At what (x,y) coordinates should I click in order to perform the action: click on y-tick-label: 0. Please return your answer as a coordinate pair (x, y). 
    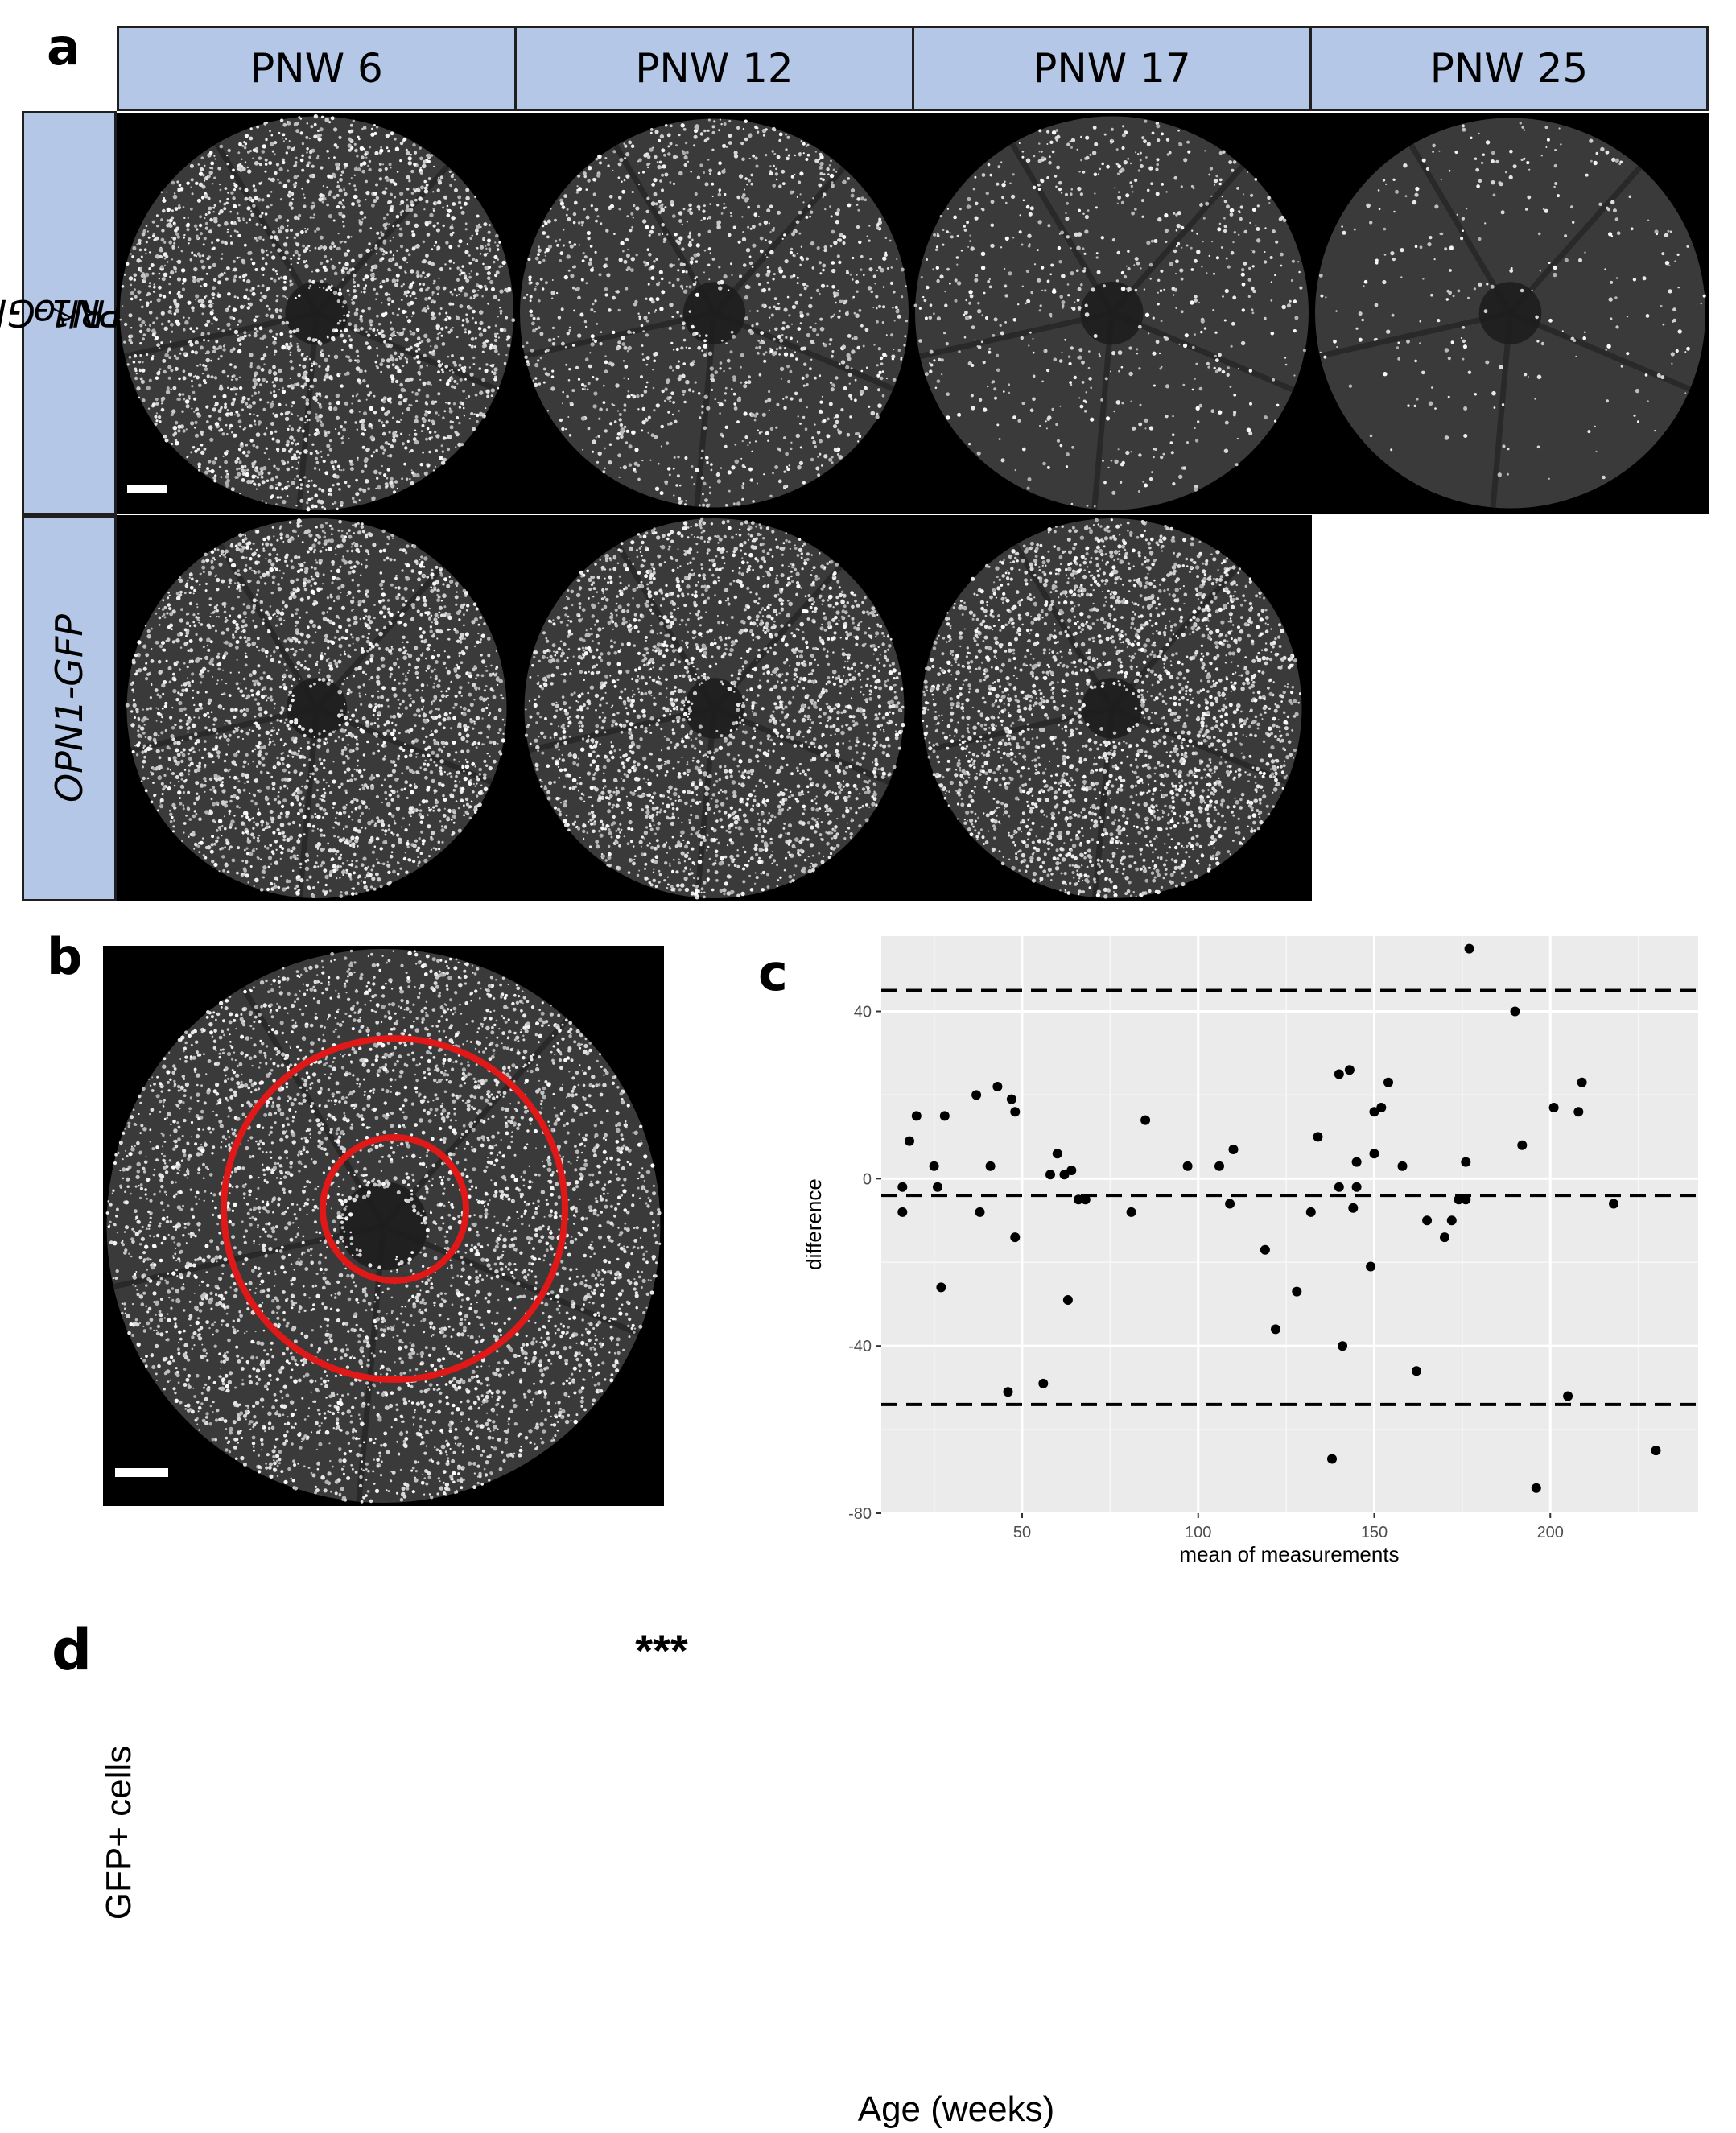
    Looking at the image, I should click on (867, 1179).